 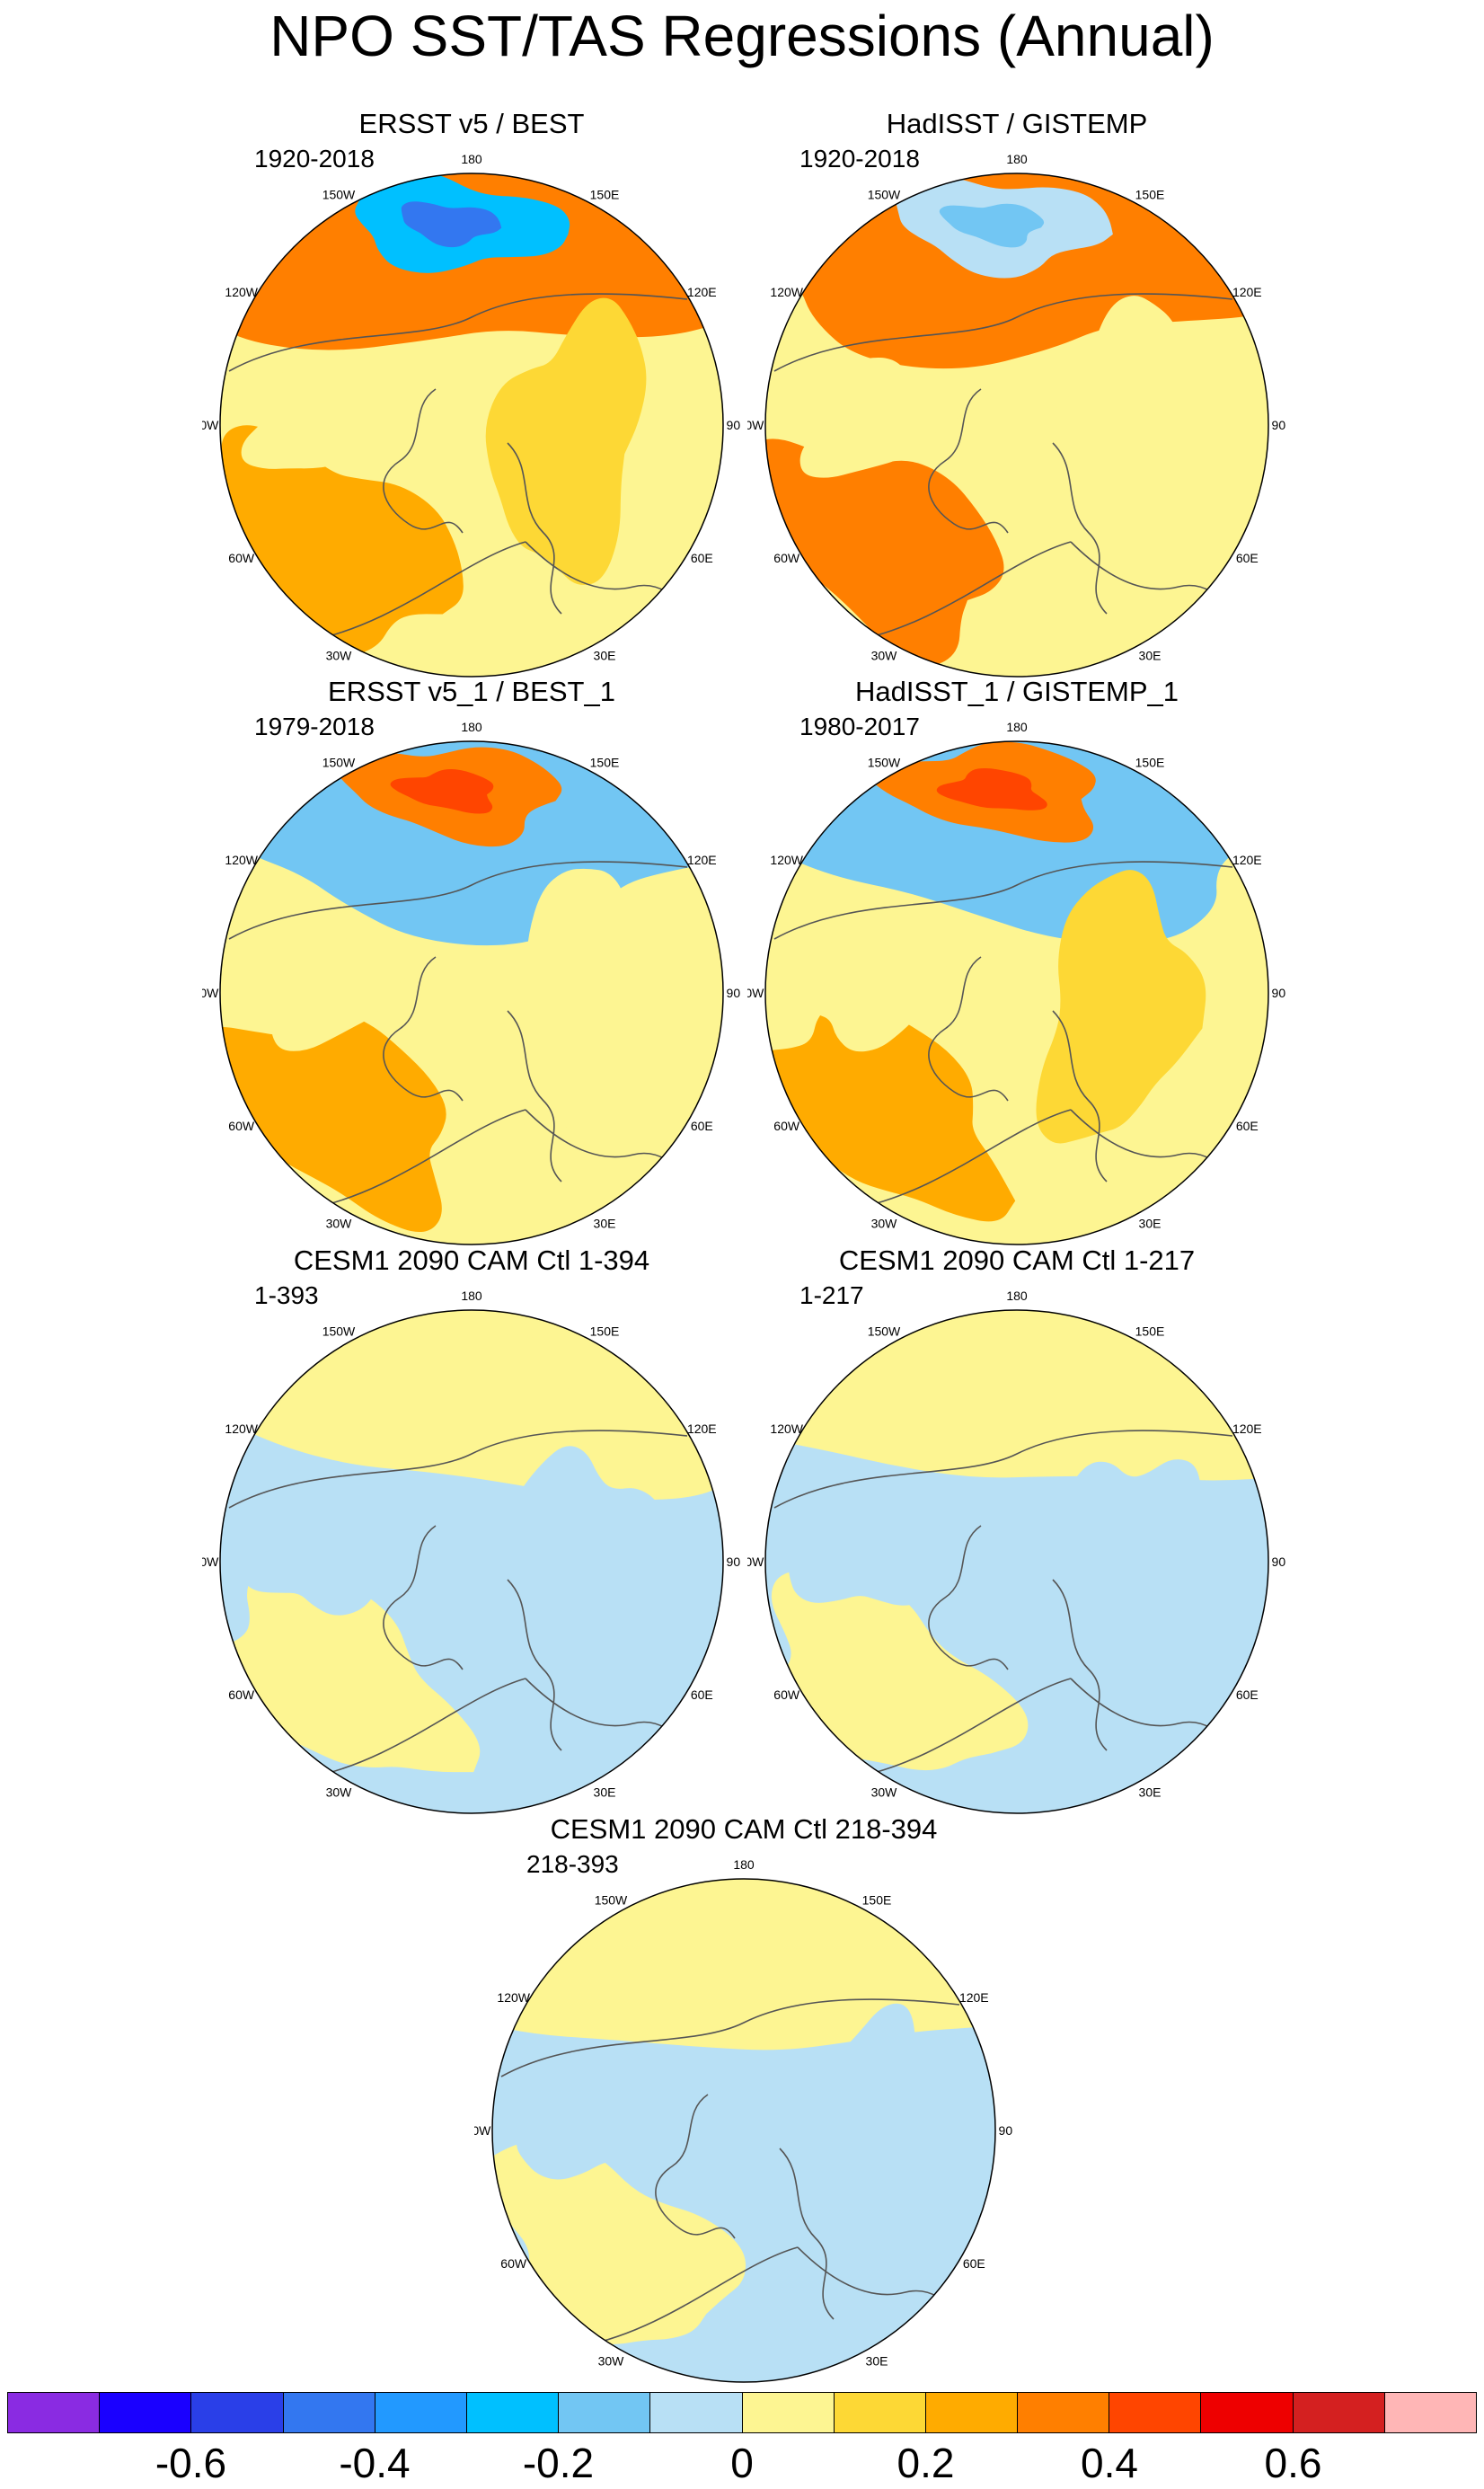 What do you see at coordinates (1017, 123) in the screenshot?
I see `panel-title: HadISST / GISTEMP` at bounding box center [1017, 123].